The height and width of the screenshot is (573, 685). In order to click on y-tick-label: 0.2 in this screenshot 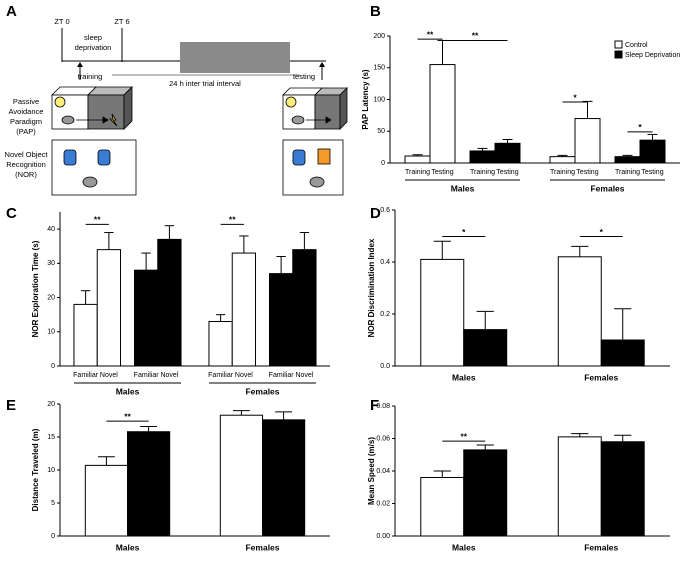, I will do `click(385, 314)`.